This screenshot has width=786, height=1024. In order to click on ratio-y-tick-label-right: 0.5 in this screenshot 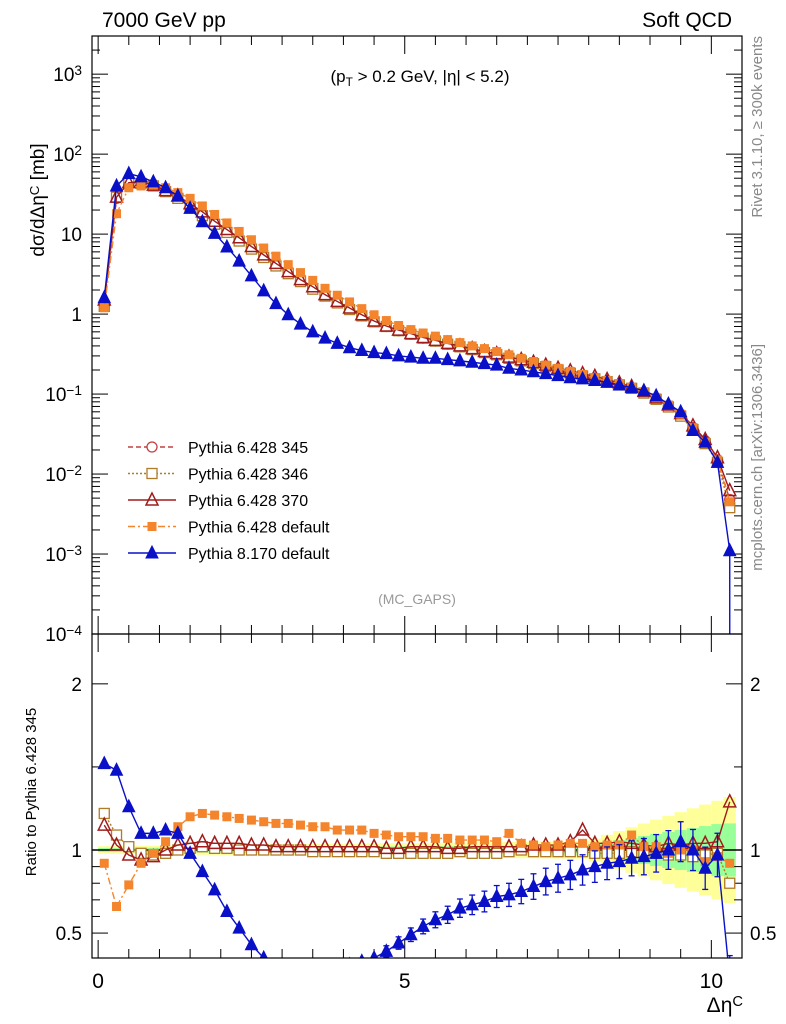, I will do `click(763, 934)`.